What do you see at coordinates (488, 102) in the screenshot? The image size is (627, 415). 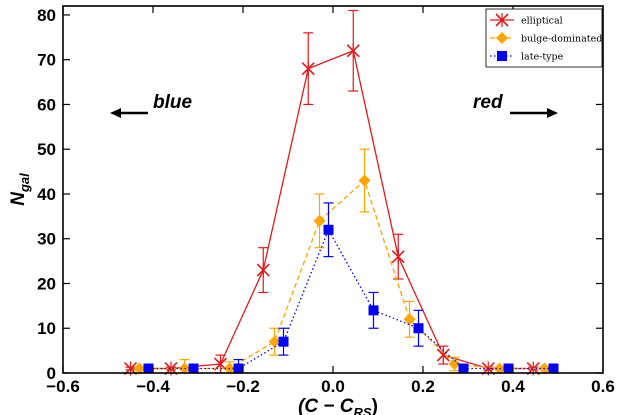 I see `annotation-red-text: red` at bounding box center [488, 102].